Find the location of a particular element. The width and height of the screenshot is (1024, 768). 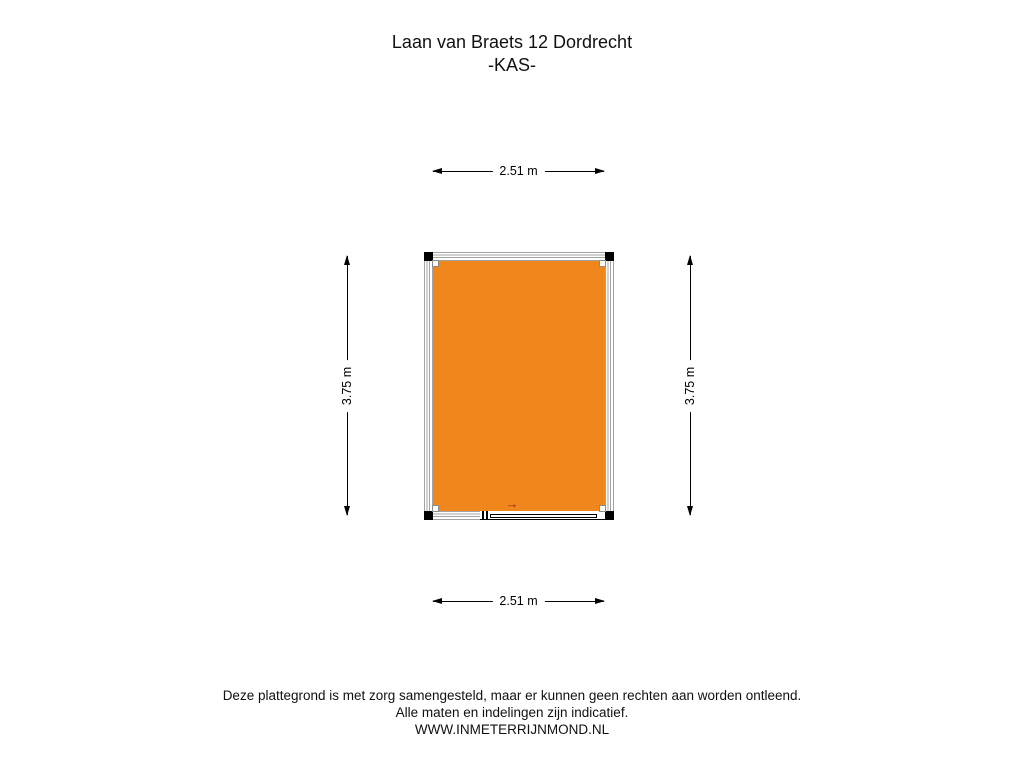

wall-right is located at coordinates (609, 386).